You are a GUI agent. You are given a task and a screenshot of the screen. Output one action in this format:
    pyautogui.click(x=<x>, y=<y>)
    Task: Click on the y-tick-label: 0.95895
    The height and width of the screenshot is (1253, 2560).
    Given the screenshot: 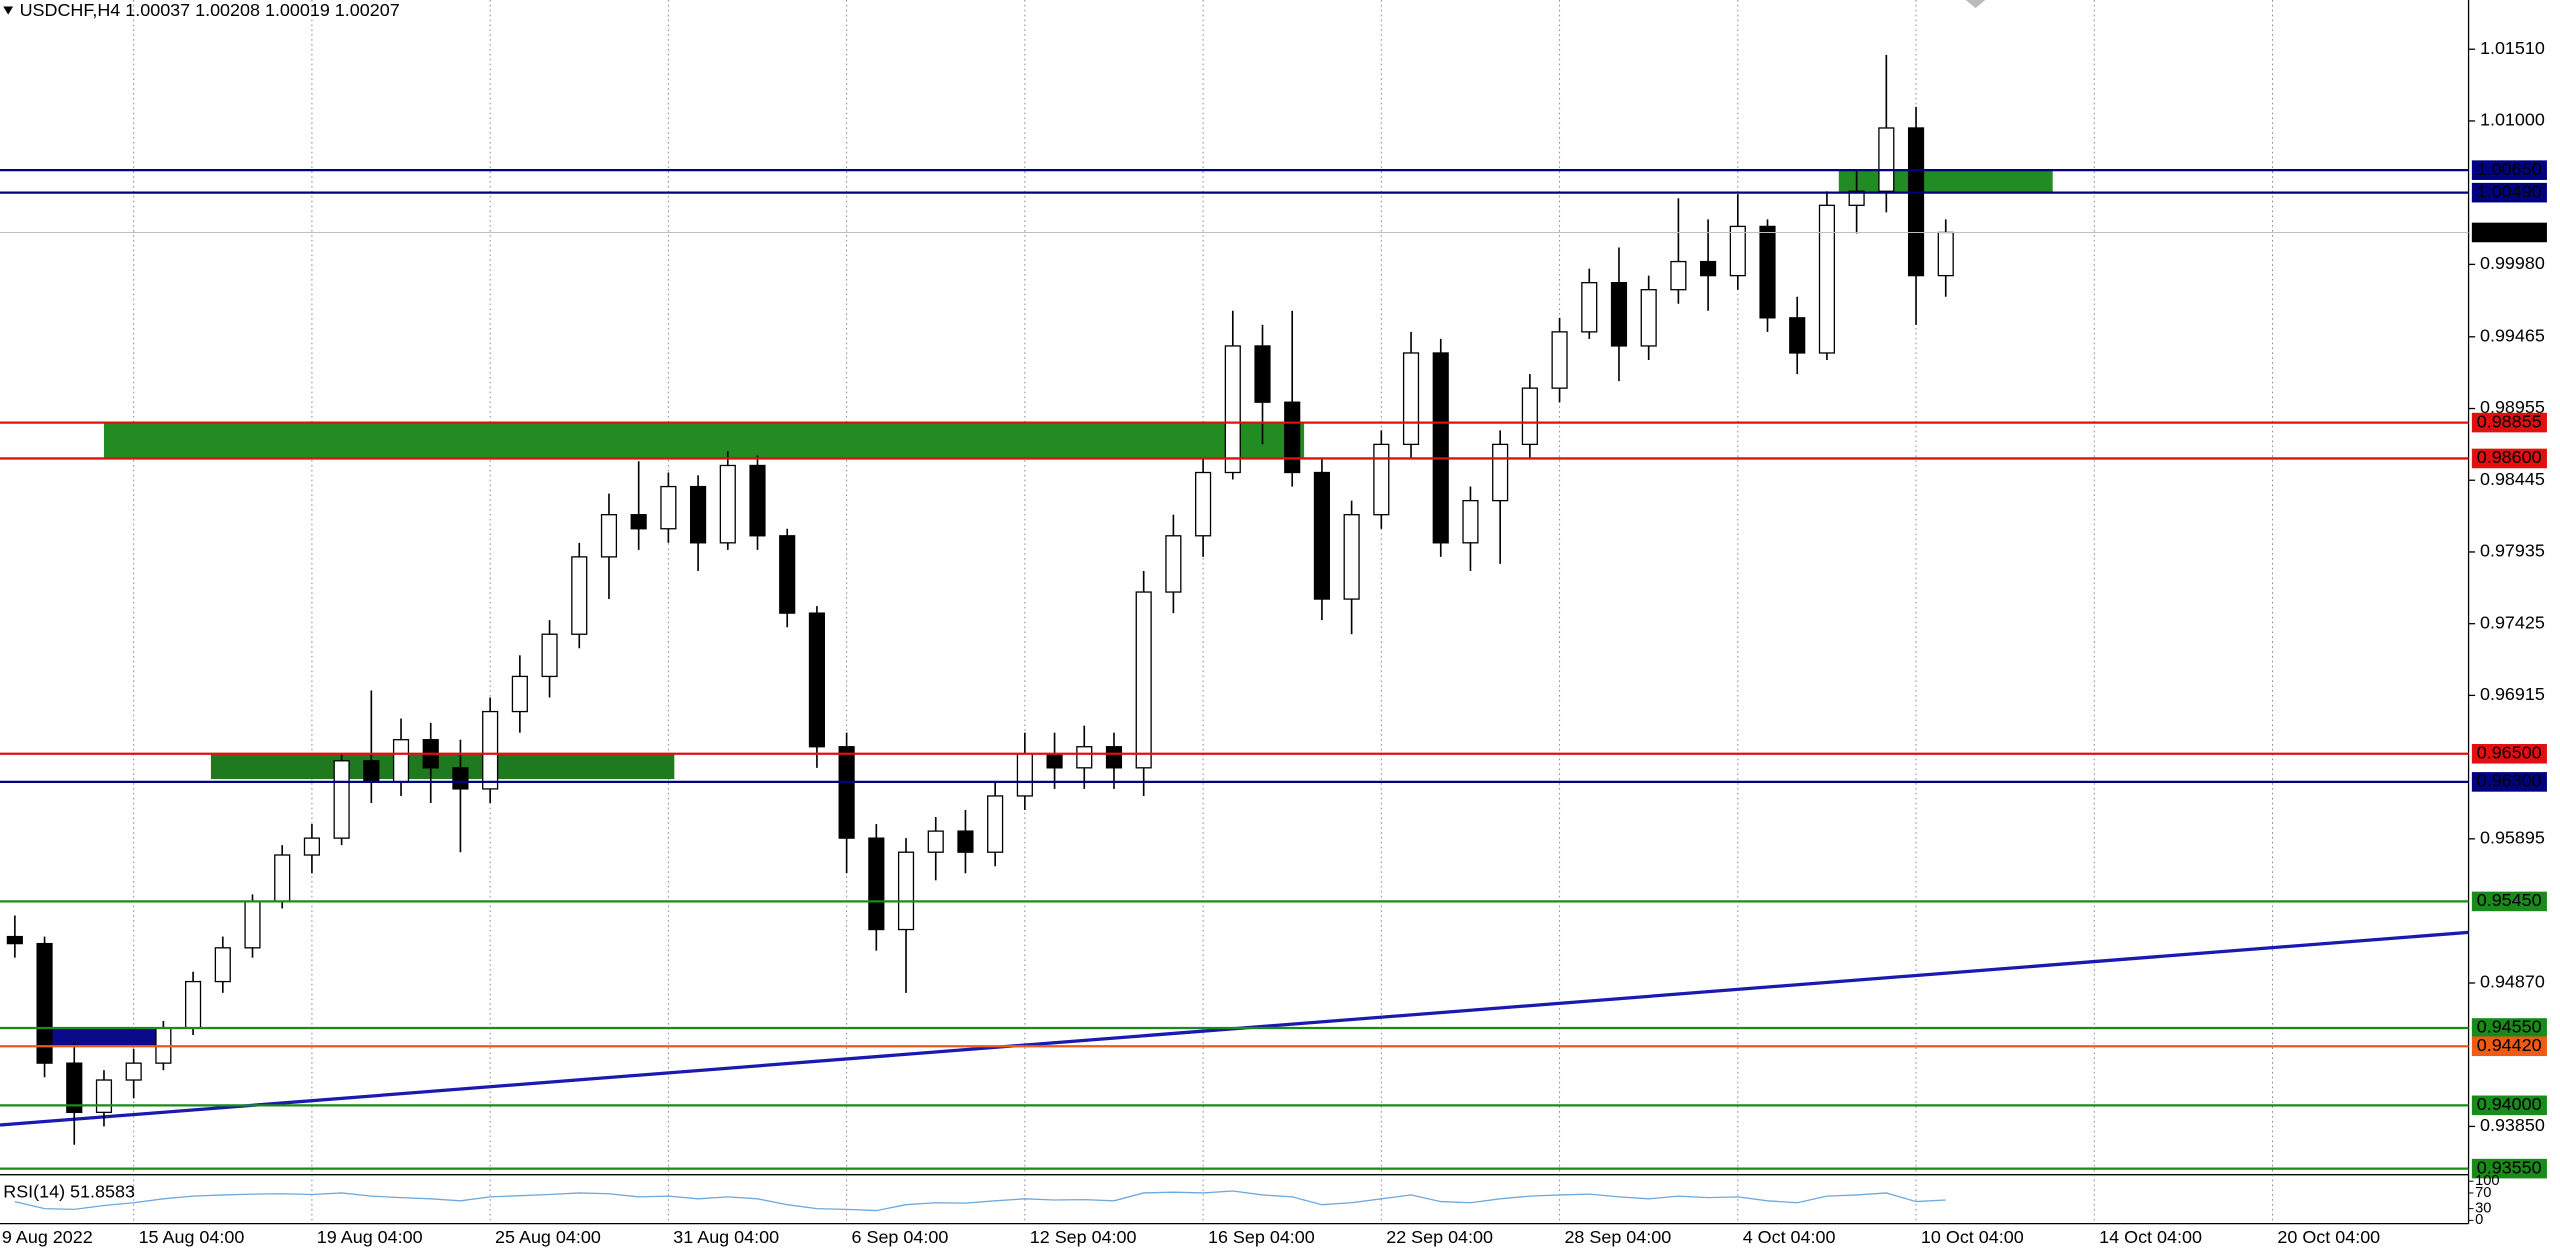 What is the action you would take?
    pyautogui.click(x=2512, y=838)
    